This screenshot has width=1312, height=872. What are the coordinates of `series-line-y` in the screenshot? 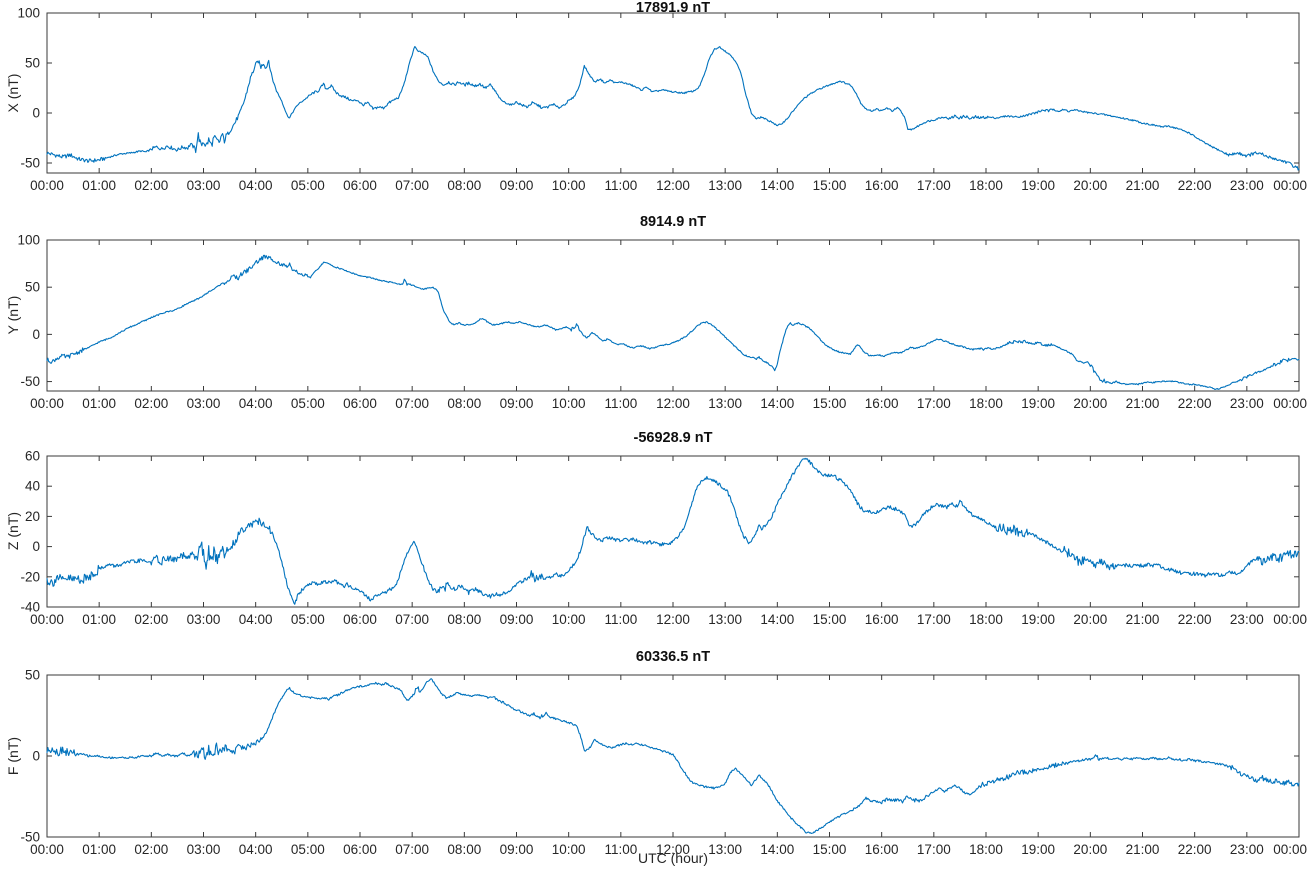 It's located at (673, 322).